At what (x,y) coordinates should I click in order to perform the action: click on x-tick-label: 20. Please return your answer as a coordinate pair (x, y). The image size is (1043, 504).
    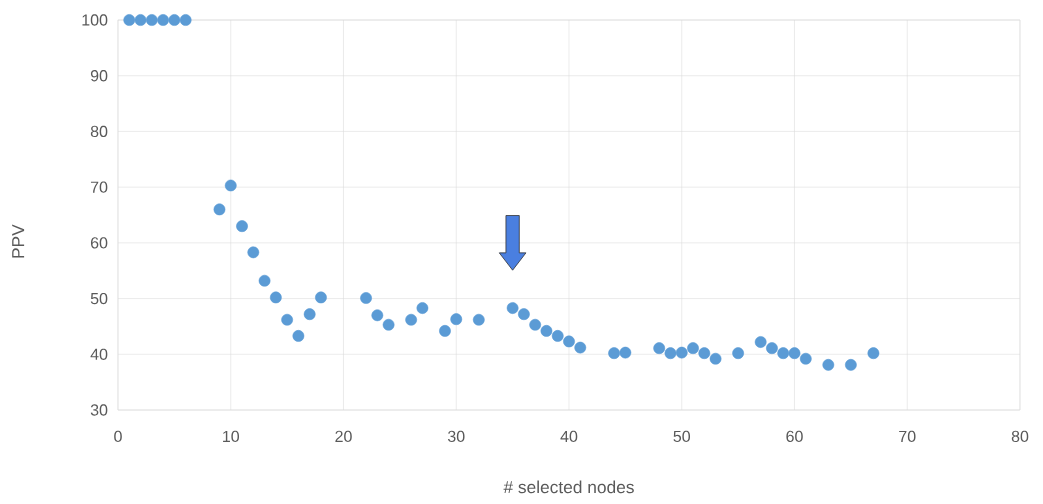
    Looking at the image, I should click on (343, 436).